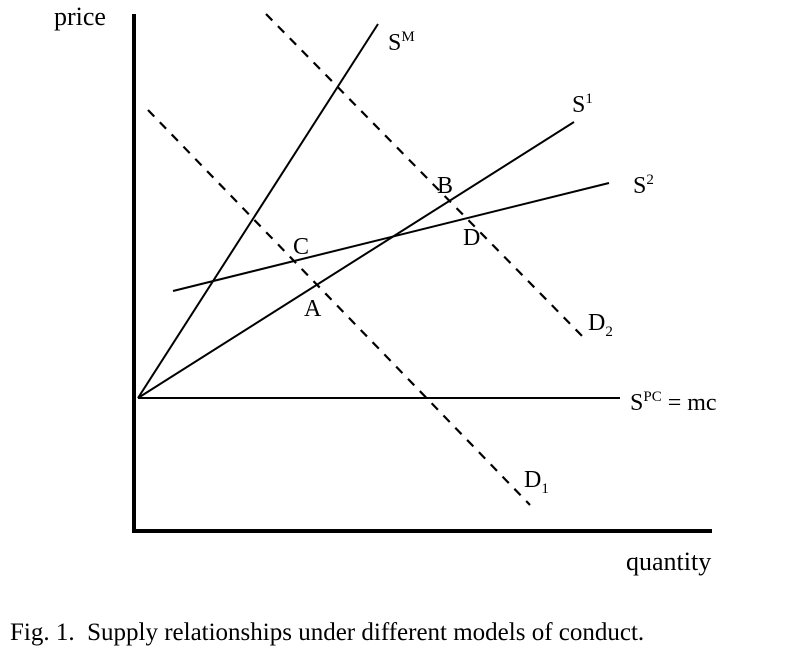 This screenshot has height=660, width=794. What do you see at coordinates (673, 402) in the screenshot?
I see `label-s-pc: SPC = mc` at bounding box center [673, 402].